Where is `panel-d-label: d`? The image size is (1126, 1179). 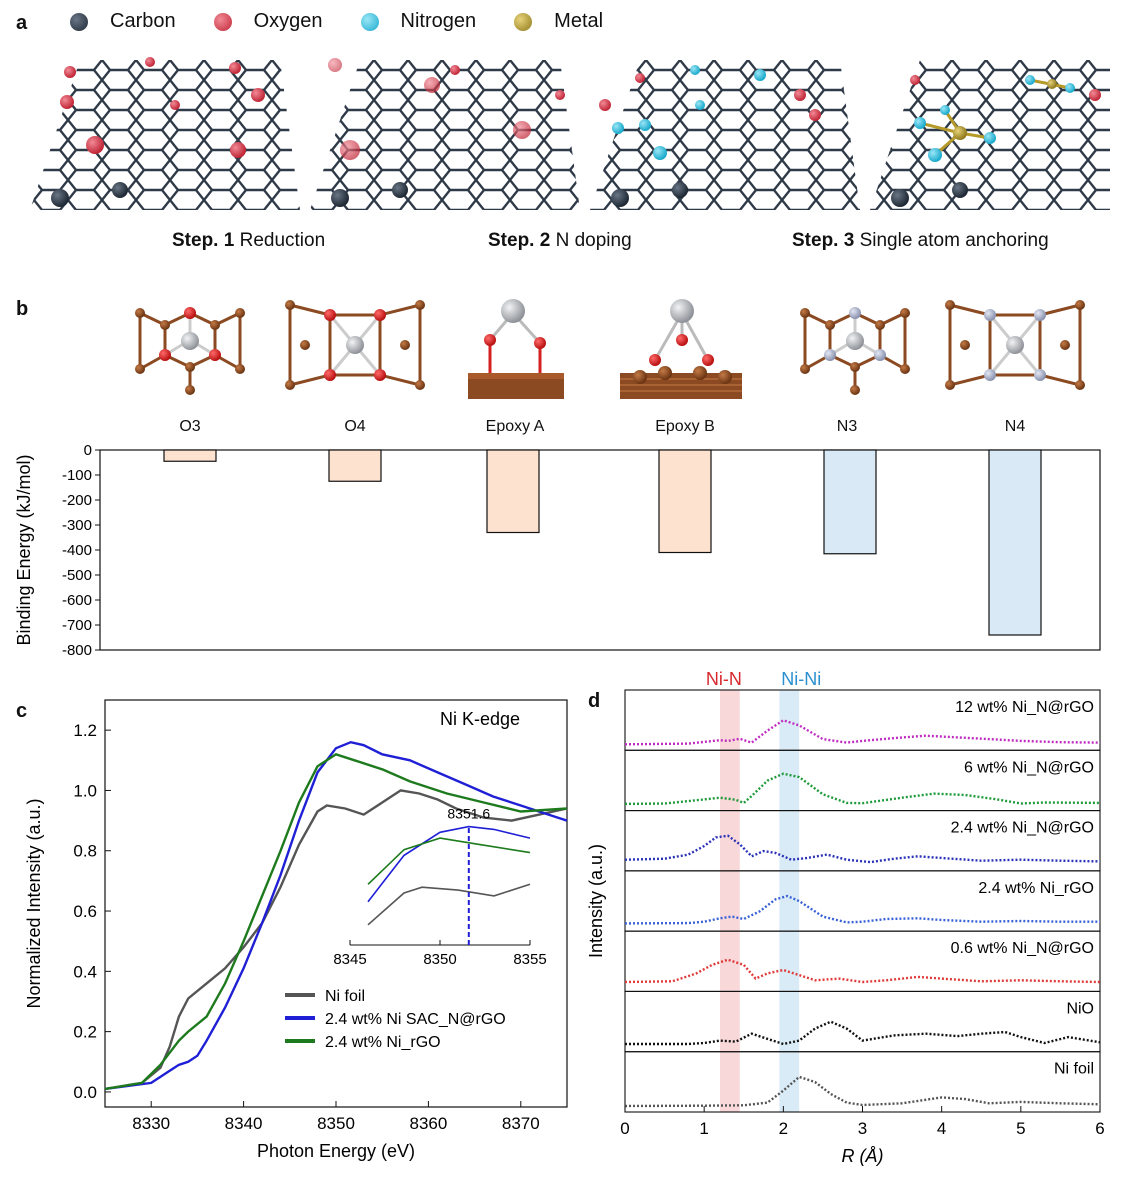
panel-d-label: d is located at coordinates (594, 701).